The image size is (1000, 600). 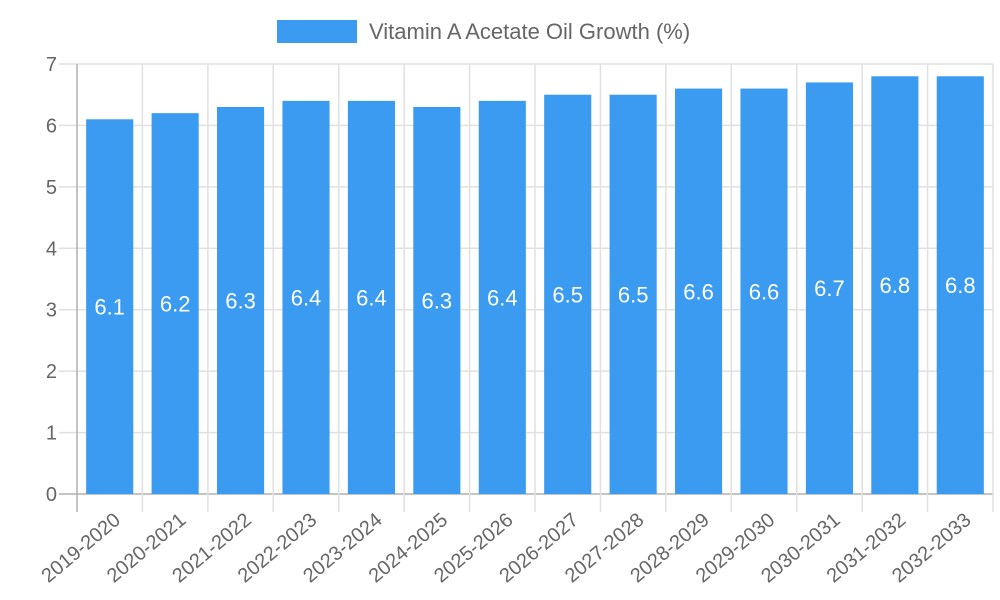 I want to click on bar-value-label: 6.1, so click(x=109, y=307).